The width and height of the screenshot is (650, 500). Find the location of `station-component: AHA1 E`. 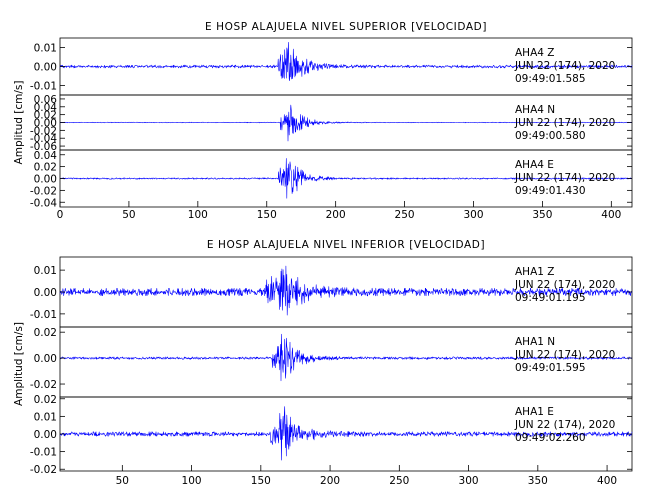

station-component: AHA1 E is located at coordinates (534, 412).